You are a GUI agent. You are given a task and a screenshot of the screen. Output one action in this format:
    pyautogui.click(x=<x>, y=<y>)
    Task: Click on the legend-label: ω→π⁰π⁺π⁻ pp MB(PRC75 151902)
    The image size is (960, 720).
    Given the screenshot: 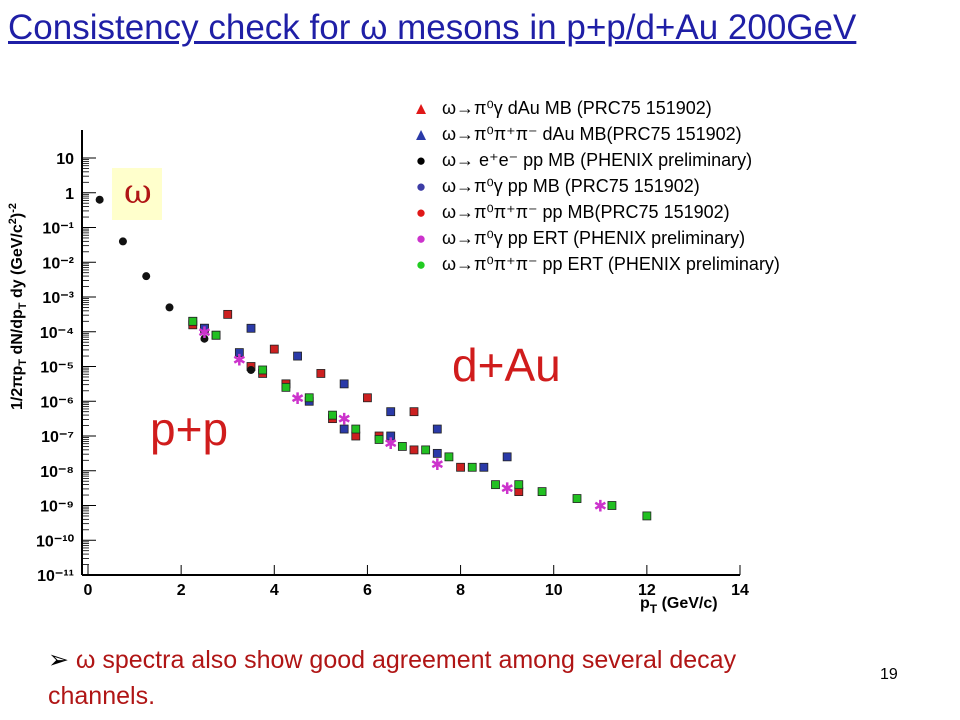 What is the action you would take?
    pyautogui.click(x=586, y=211)
    